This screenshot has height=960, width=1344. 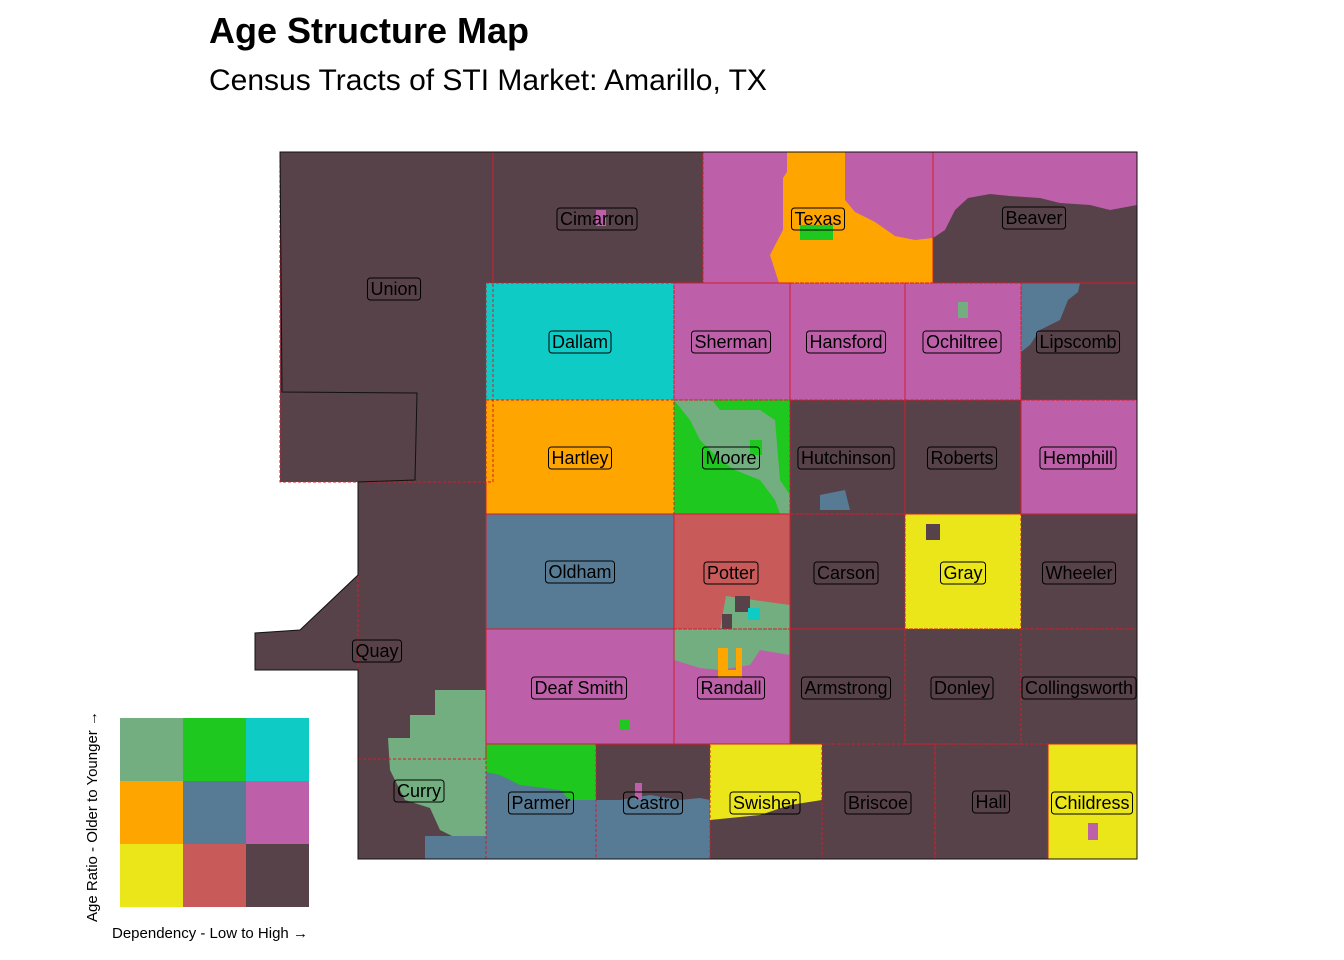 What do you see at coordinates (1078, 458) in the screenshot?
I see `county-label-hemphill: Hemphill` at bounding box center [1078, 458].